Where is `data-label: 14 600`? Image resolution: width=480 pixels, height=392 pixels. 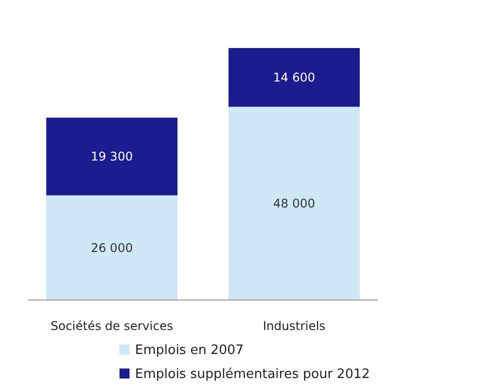
data-label: 14 600 is located at coordinates (294, 77).